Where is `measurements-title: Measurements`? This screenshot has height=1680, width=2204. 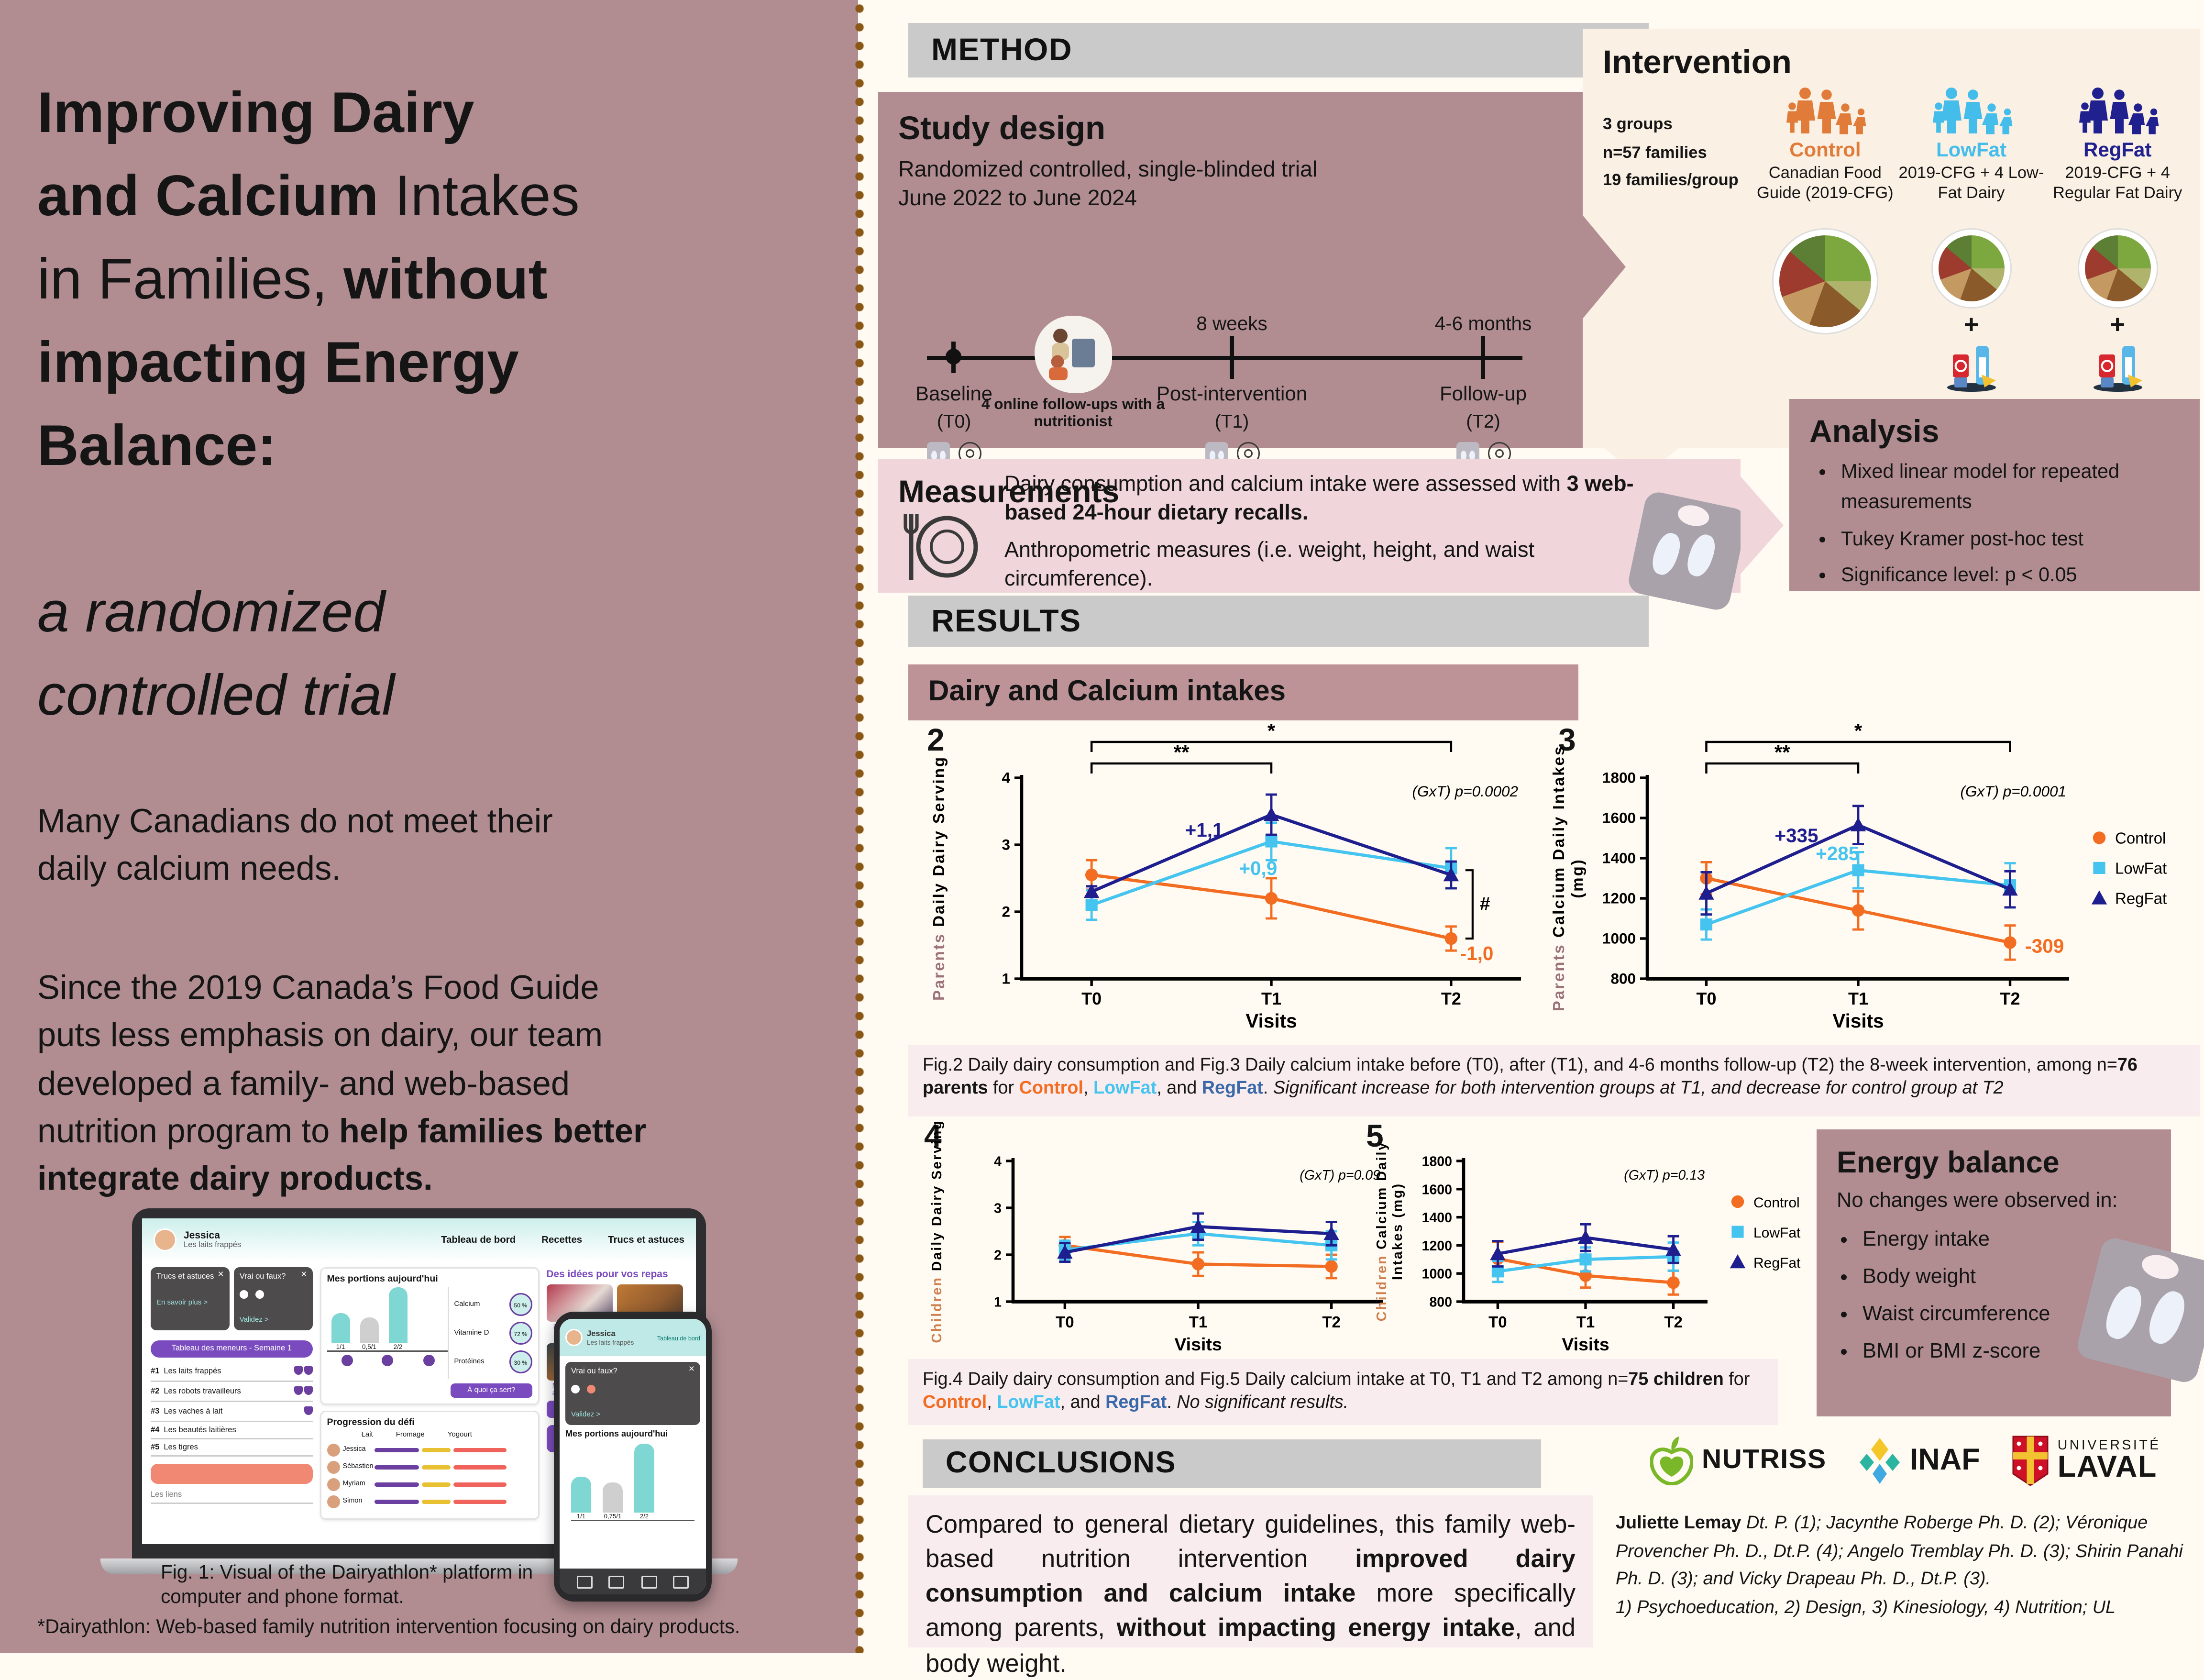
measurements-title: Measurements is located at coordinates (1009, 491).